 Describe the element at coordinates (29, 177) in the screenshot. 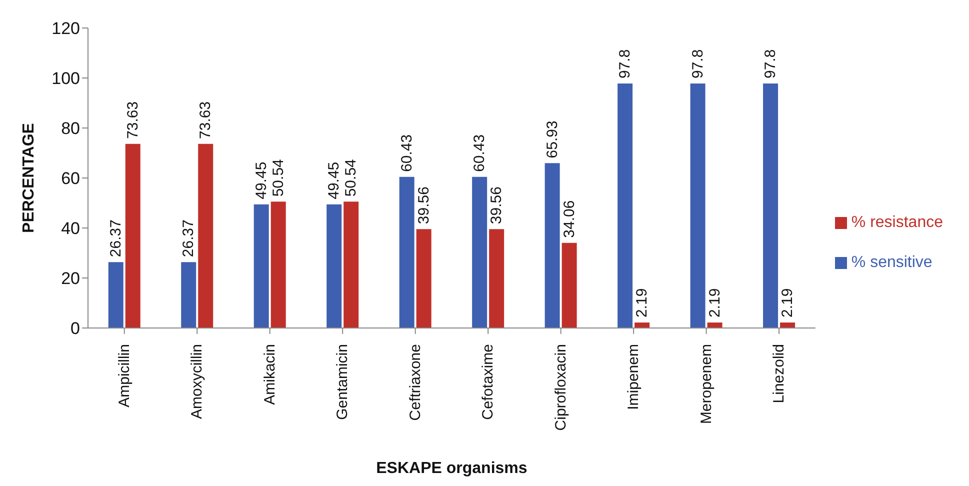

I see `y-axis-title: PERCENTAGE` at that location.